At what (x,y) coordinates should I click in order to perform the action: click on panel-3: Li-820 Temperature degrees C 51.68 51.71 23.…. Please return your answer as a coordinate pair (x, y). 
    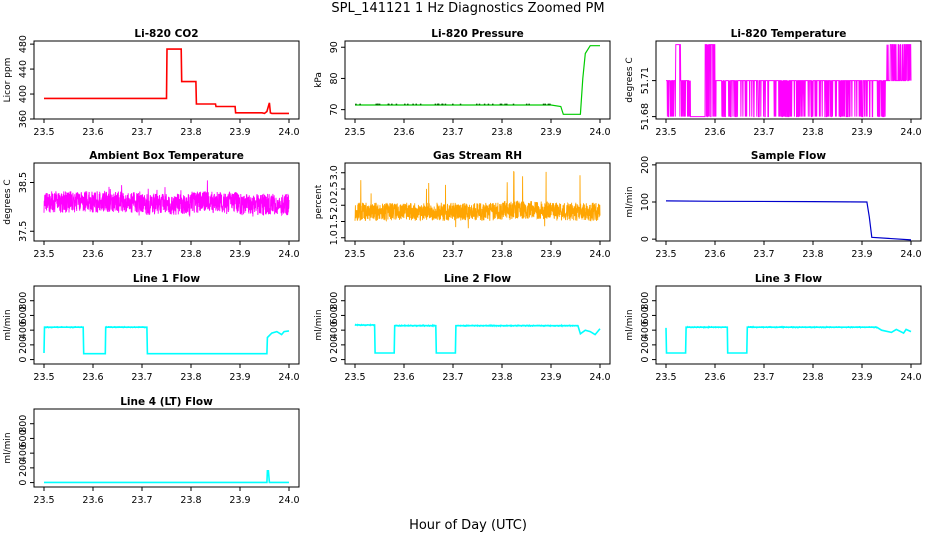
    Looking at the image, I should click on (773, 83).